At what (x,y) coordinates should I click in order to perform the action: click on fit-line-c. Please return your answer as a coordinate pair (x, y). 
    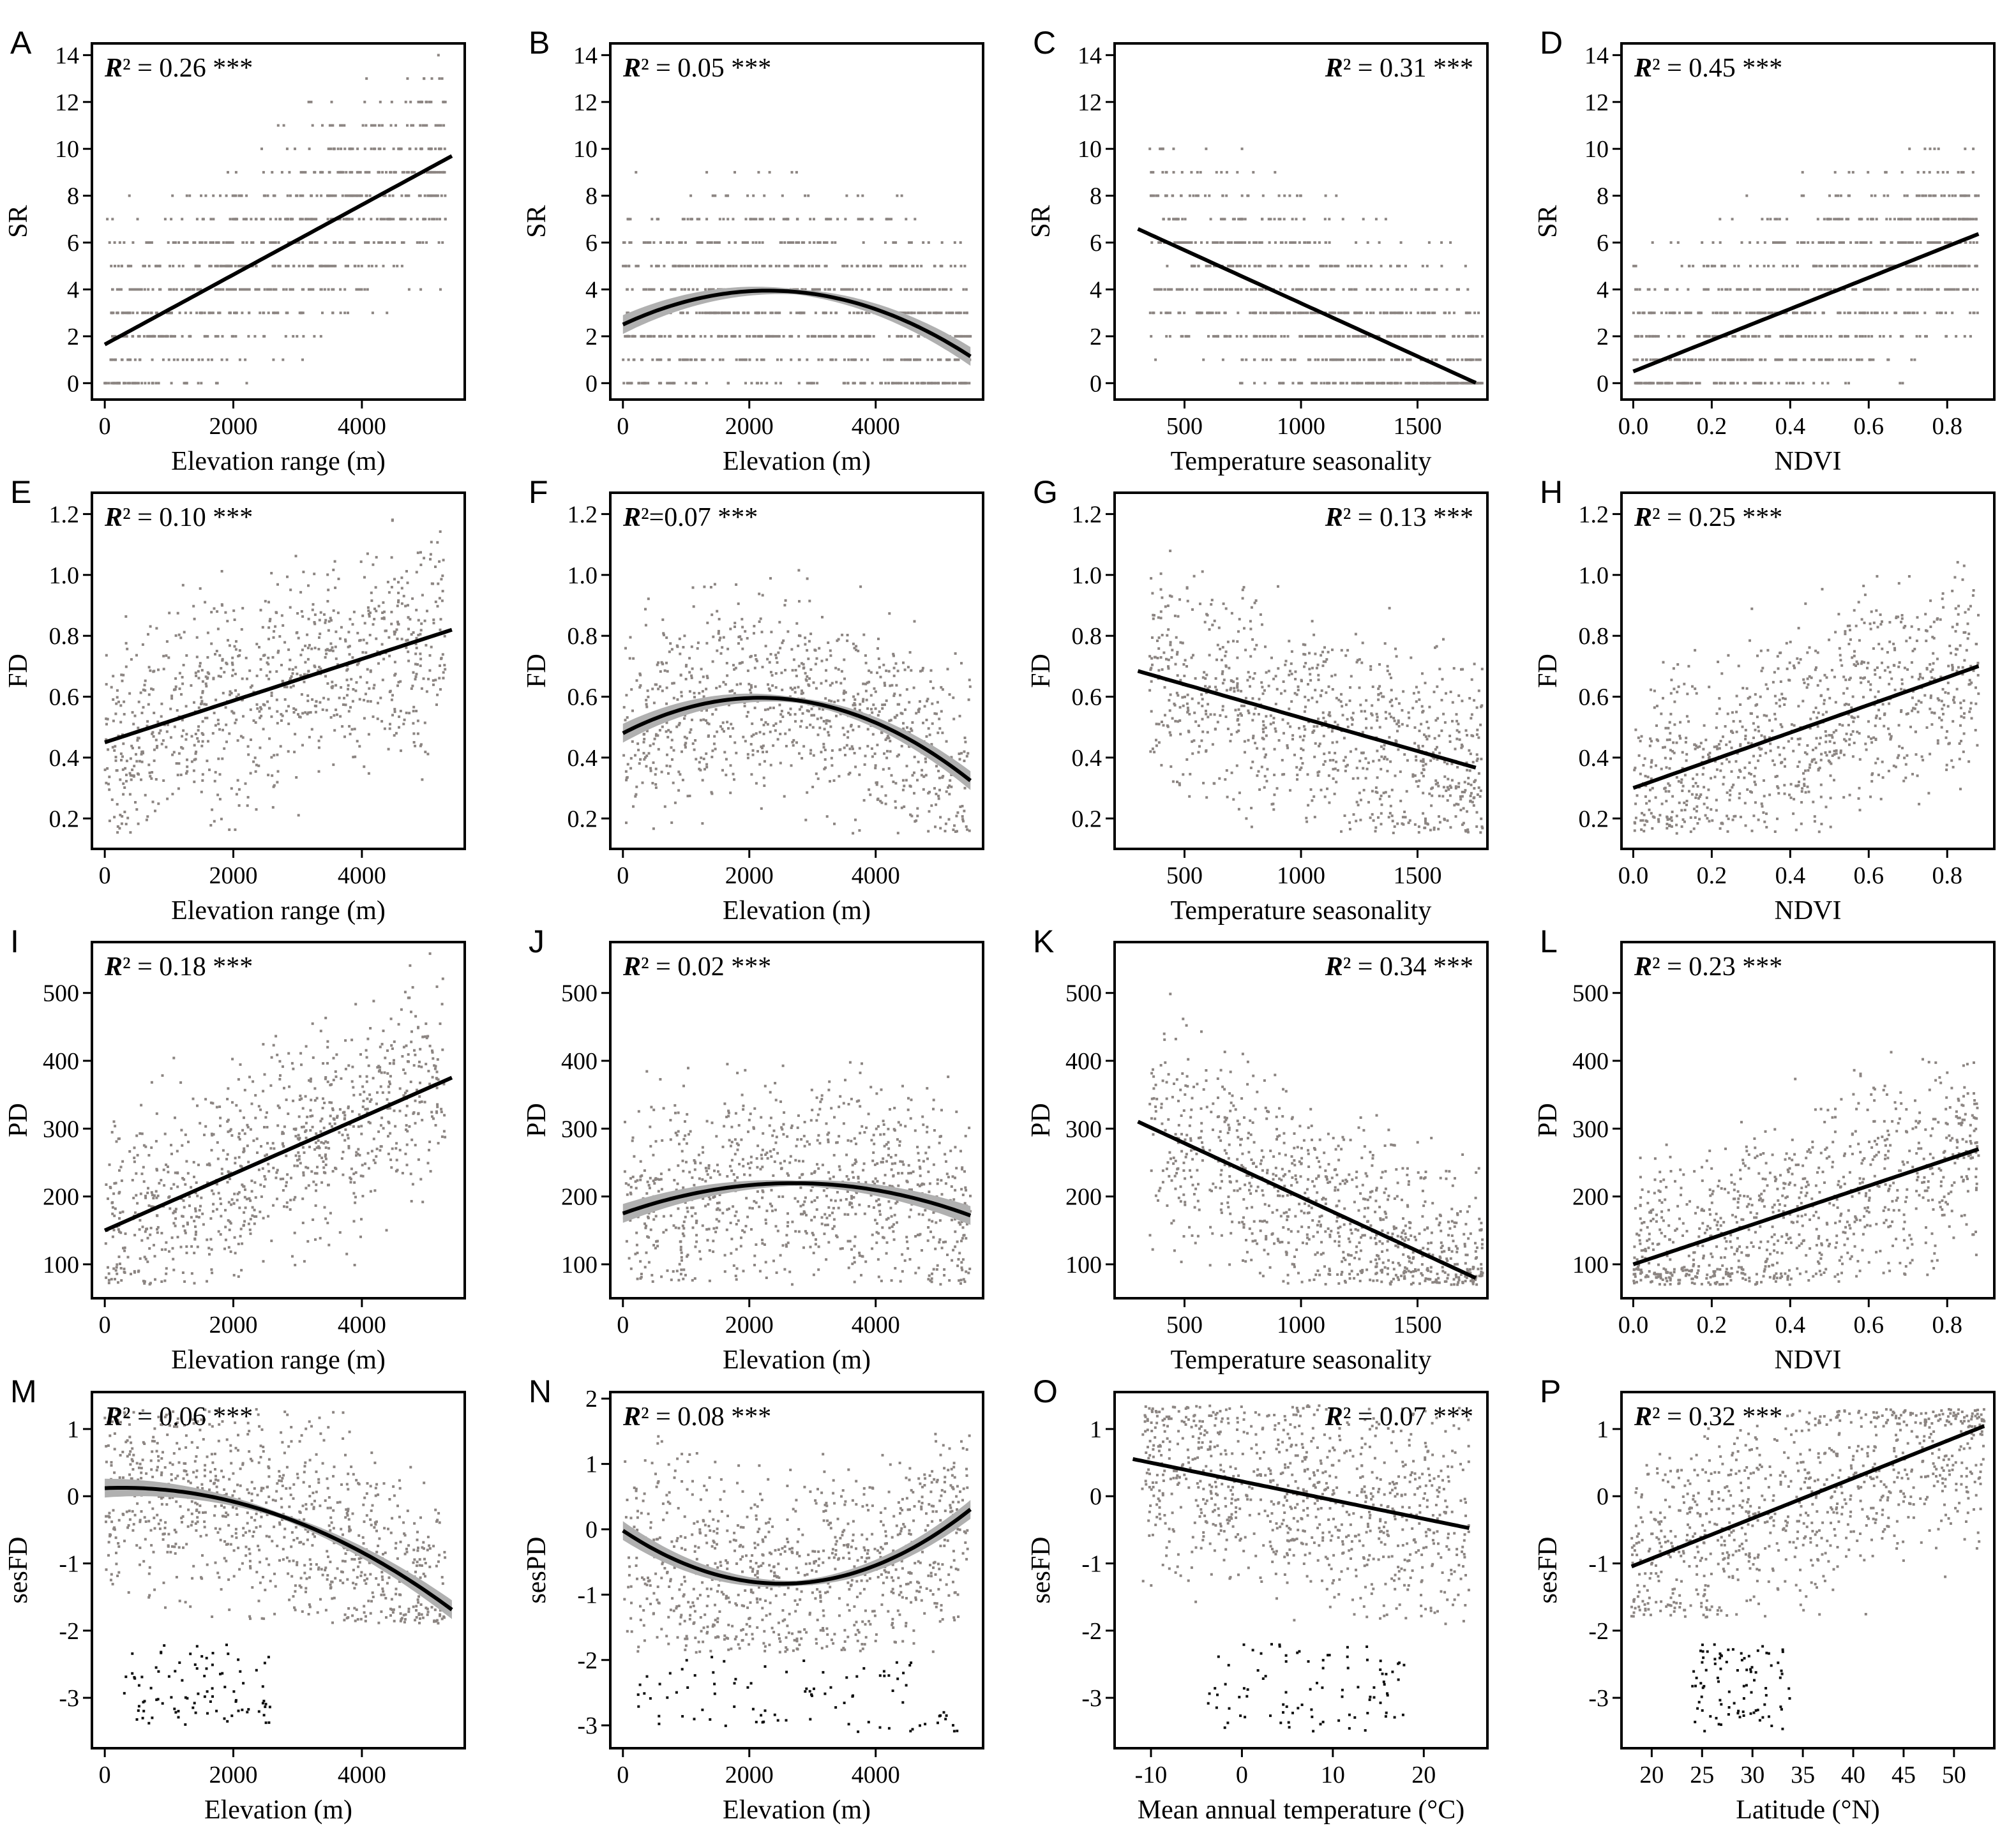
    Looking at the image, I should click on (1307, 306).